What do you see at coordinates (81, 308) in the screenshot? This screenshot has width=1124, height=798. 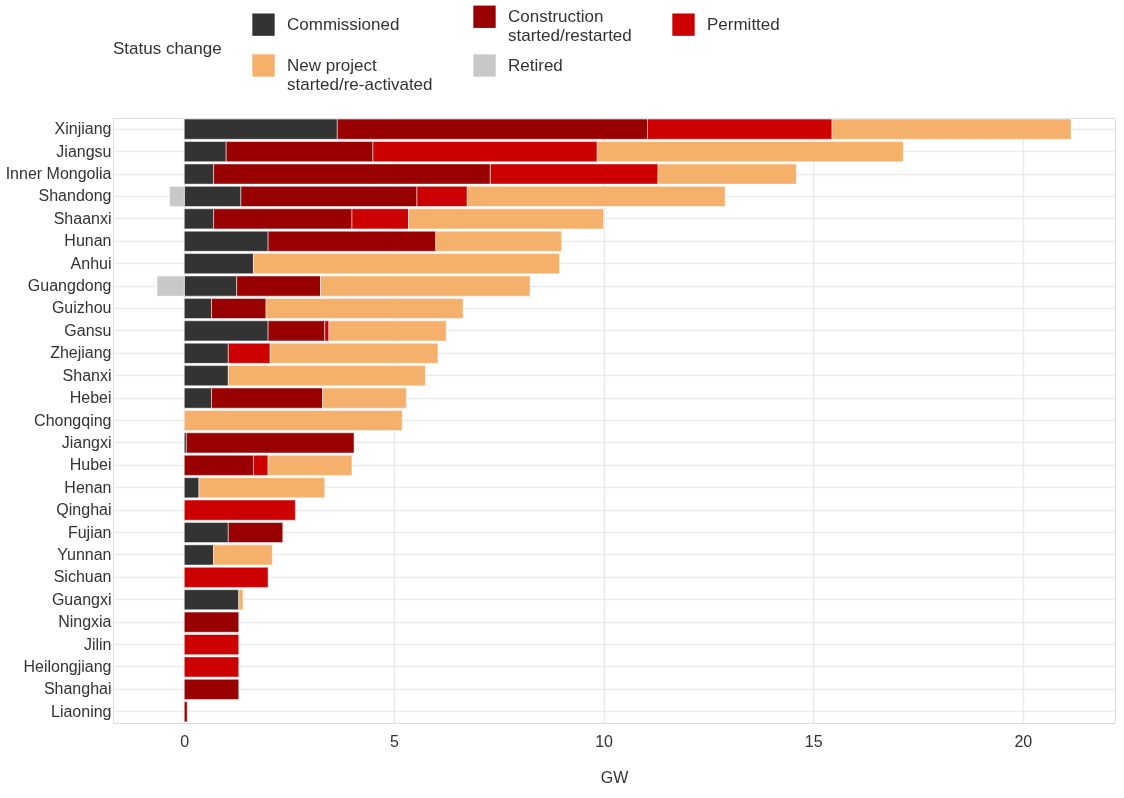 I see `y-tick-label: Guizhou` at bounding box center [81, 308].